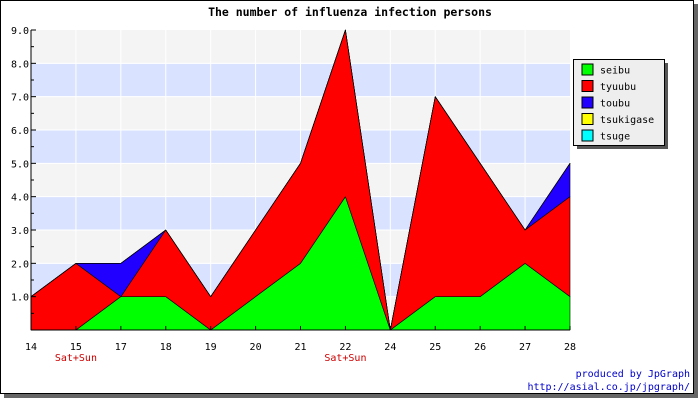  I want to click on x-tick-label: 21, so click(300, 347).